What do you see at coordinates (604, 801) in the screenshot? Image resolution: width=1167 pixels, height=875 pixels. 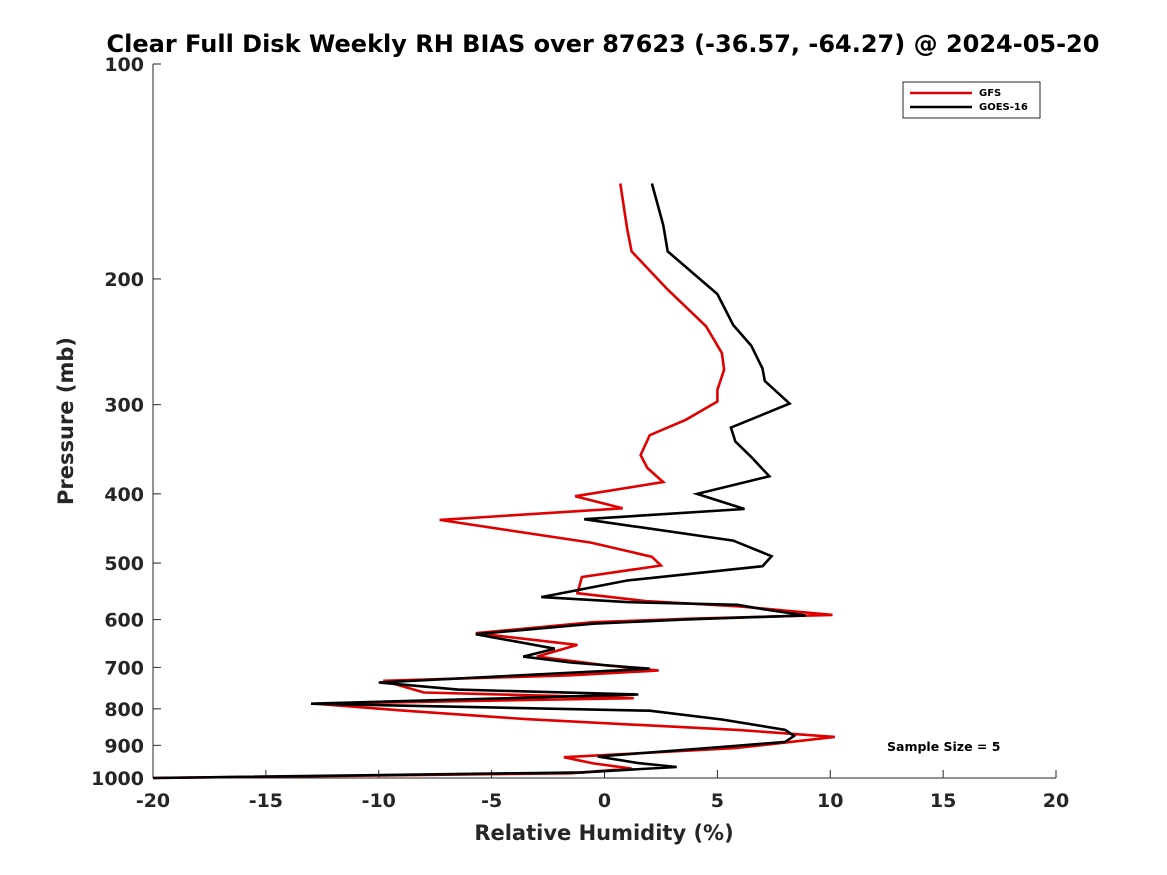 I see `x-tick-label: 0` at bounding box center [604, 801].